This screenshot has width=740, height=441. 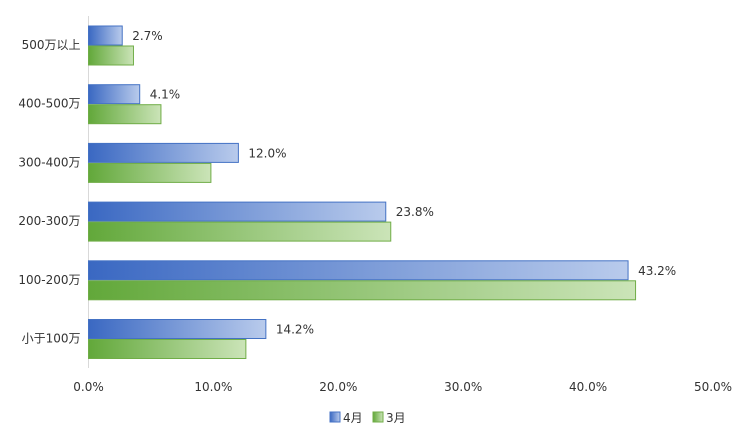 What do you see at coordinates (49, 104) in the screenshot?
I see `category-label: 400-500万` at bounding box center [49, 104].